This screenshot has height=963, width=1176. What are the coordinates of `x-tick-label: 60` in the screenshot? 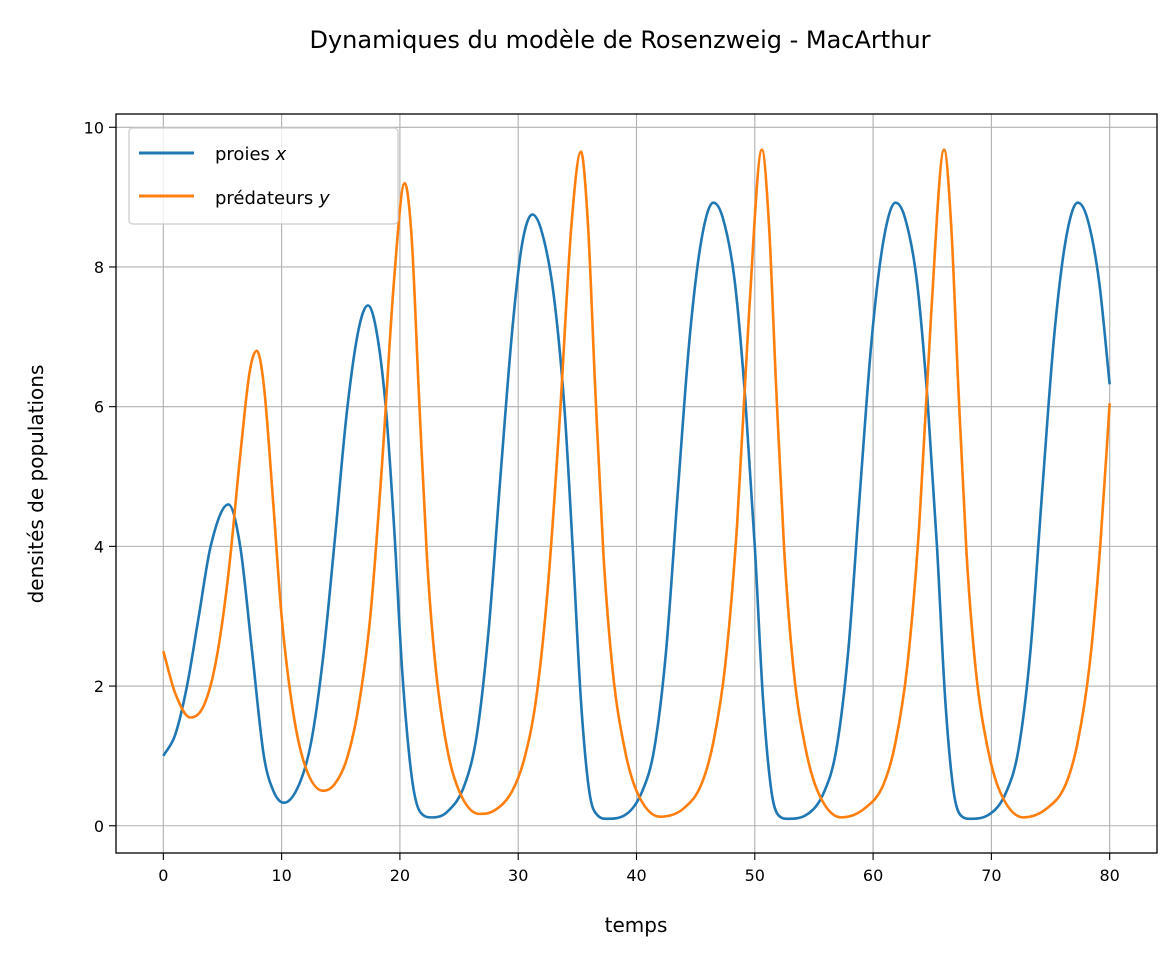 It's located at (873, 875).